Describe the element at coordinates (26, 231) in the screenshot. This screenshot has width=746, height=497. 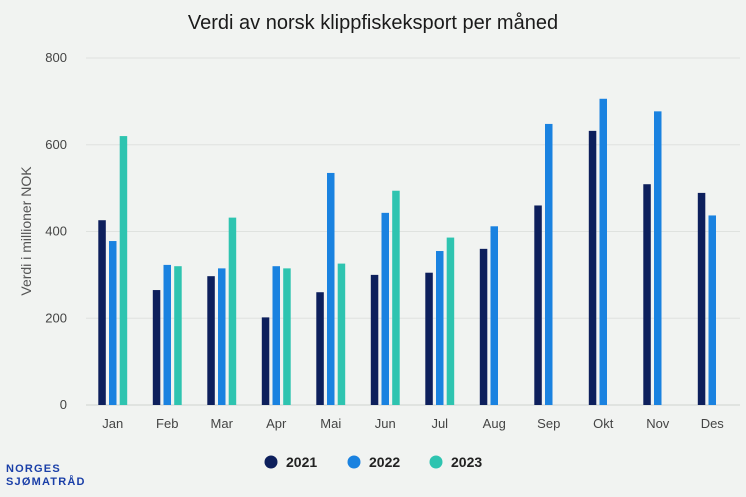
I see `y-axis-label: Verdi i millioner NOK` at that location.